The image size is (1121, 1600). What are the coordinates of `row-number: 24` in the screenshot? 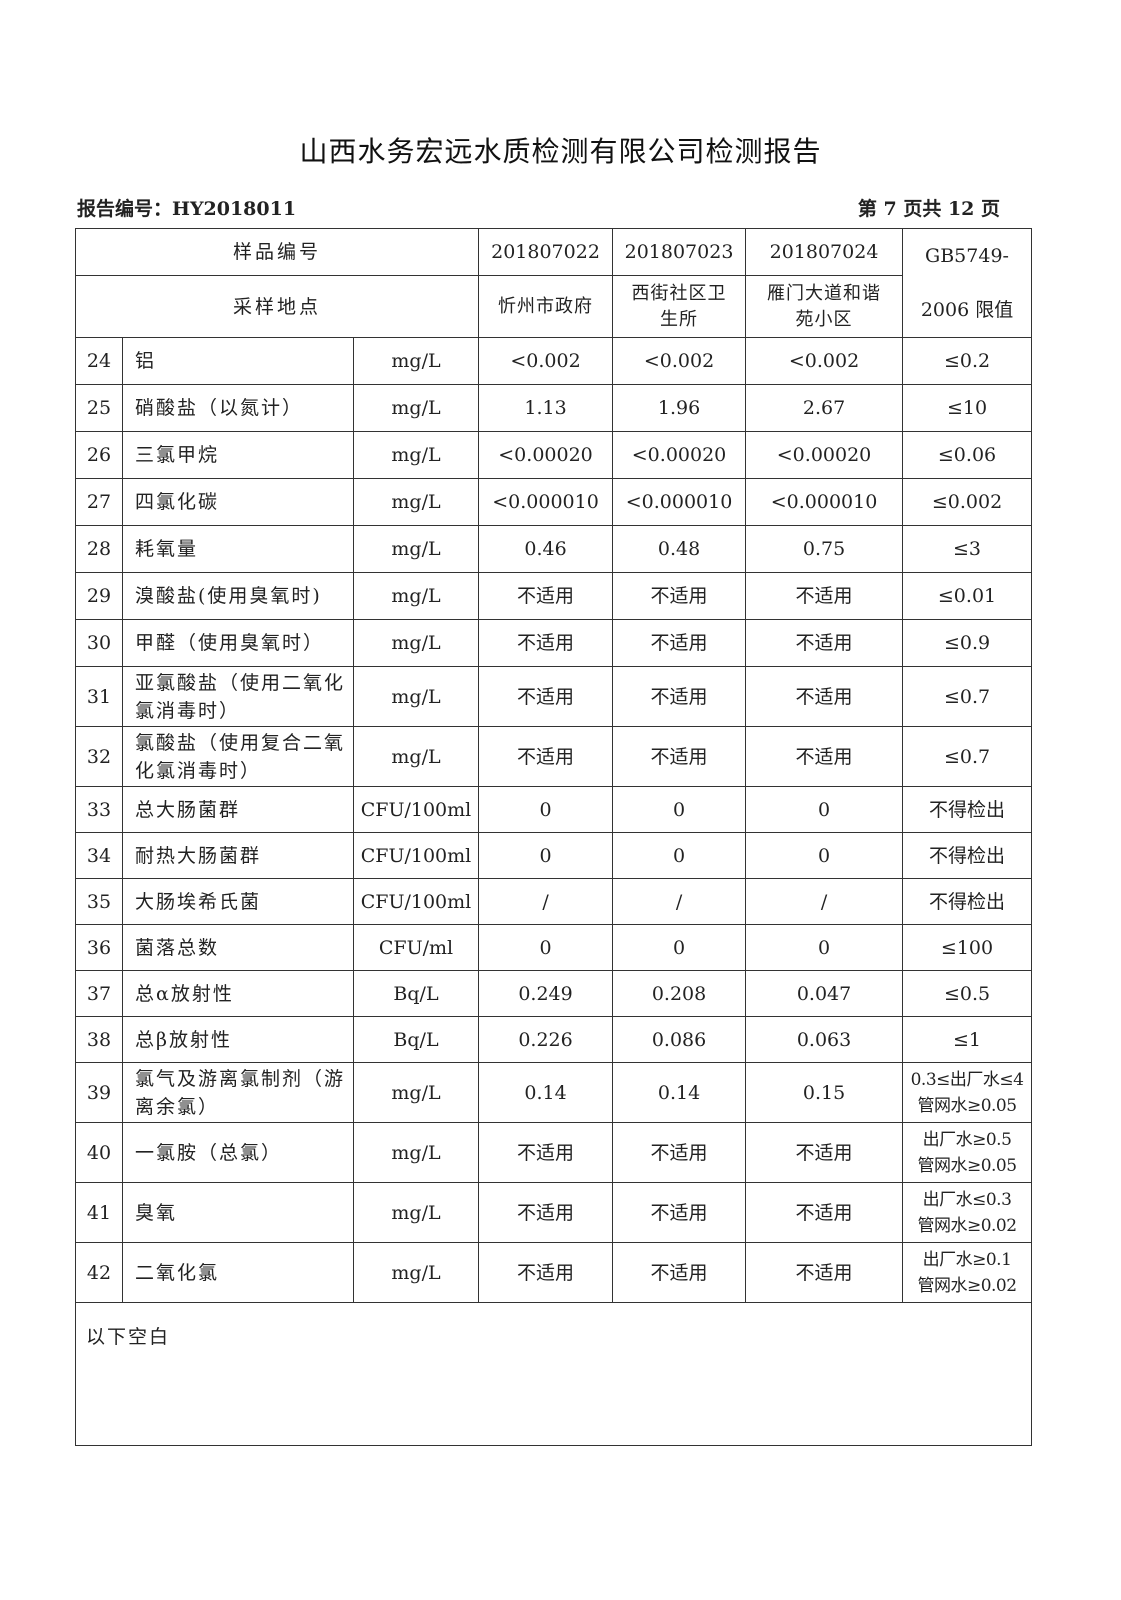 It's located at (99, 361).